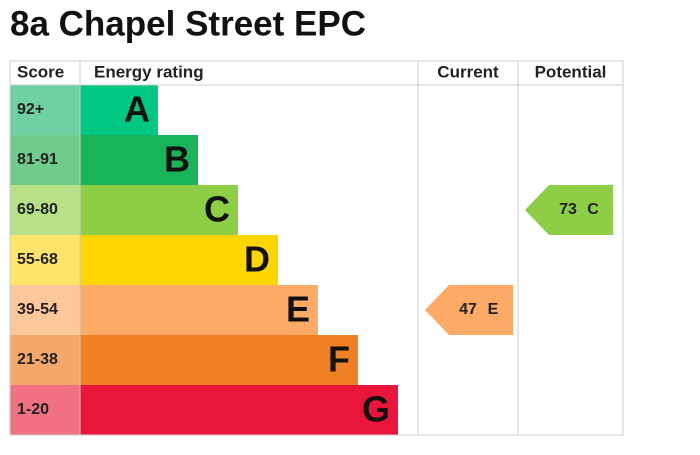 The image size is (700, 455). Describe the element at coordinates (593, 209) in the screenshot. I see `potential-rating: C` at that location.